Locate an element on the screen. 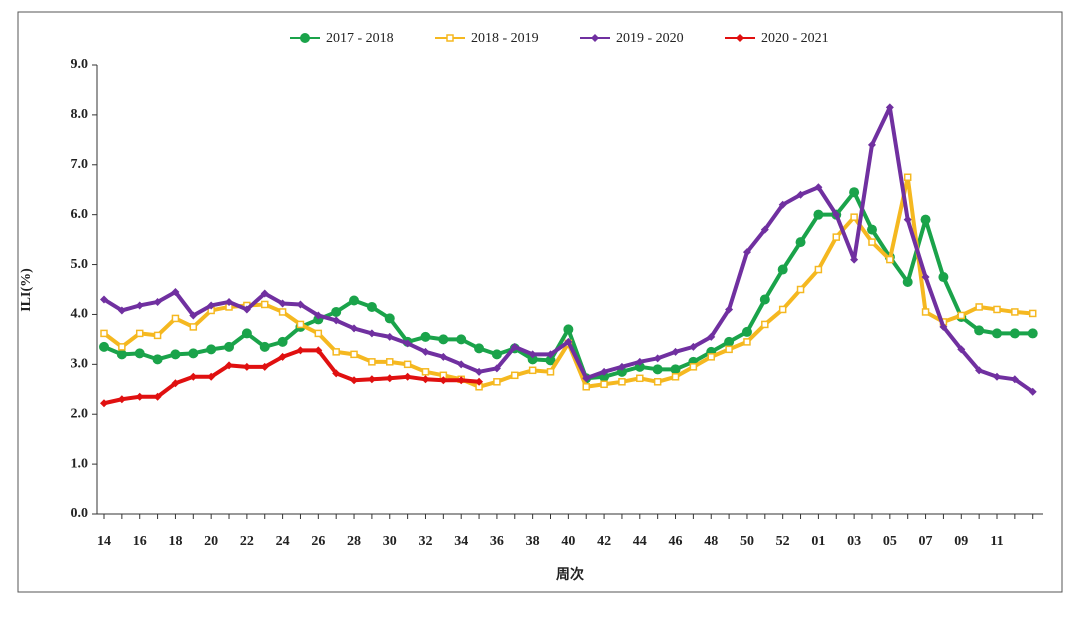 This screenshot has height=620, width=1080. x-tick-label: 28 is located at coordinates (354, 541).